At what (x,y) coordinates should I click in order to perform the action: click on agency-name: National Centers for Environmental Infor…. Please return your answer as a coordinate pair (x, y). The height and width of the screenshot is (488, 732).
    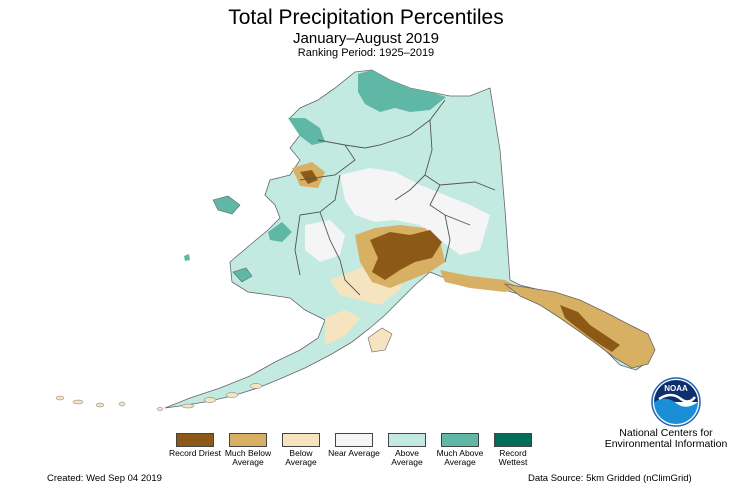
    Looking at the image, I should click on (666, 438).